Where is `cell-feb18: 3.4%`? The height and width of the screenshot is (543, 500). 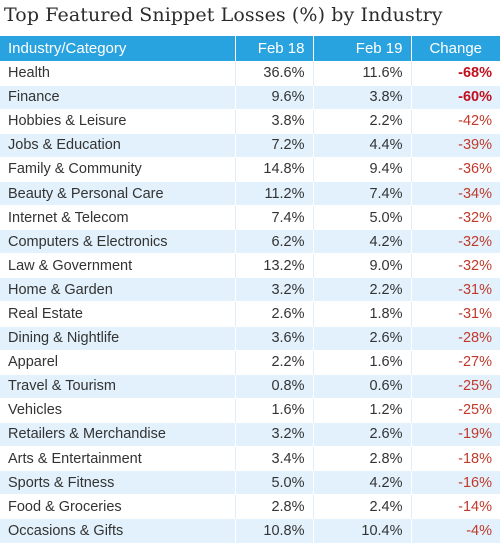 cell-feb18: 3.4% is located at coordinates (274, 458).